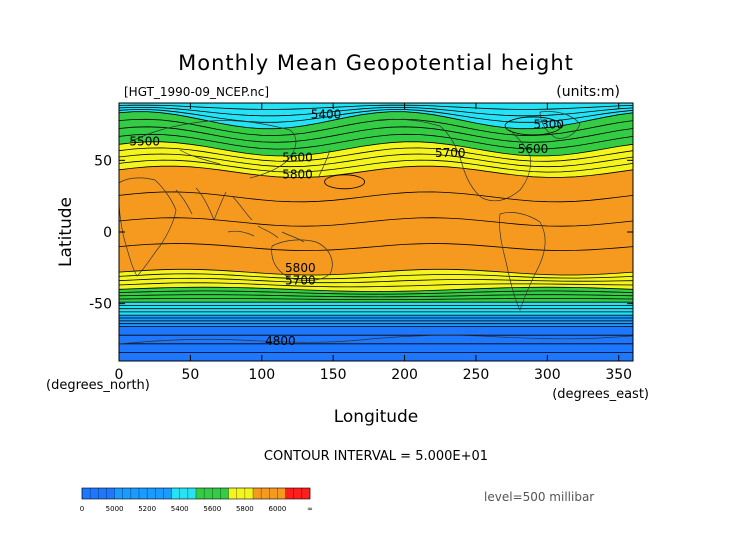 The image size is (752, 536). Describe the element at coordinates (98, 385) in the screenshot. I see `y-unit-label: (degrees_north)` at that location.